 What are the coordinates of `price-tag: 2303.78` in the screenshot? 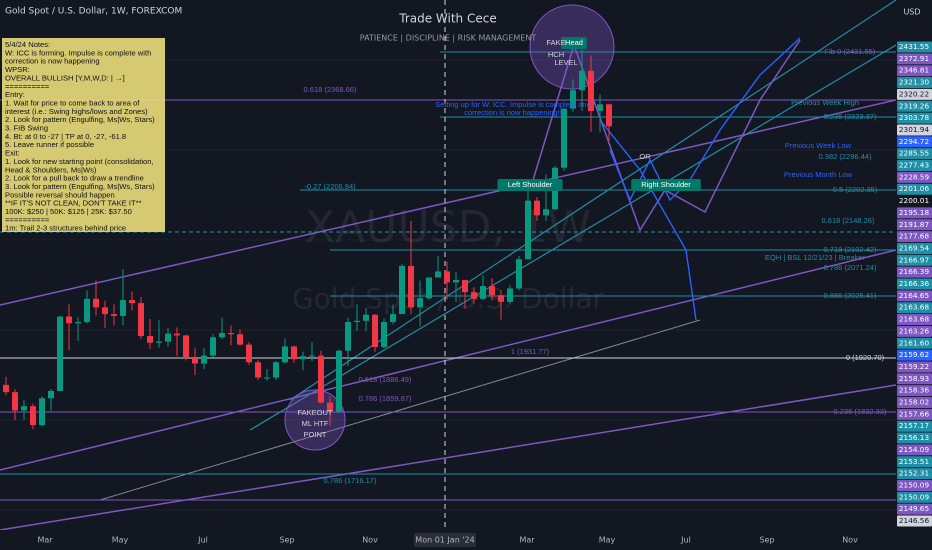 It's located at (914, 117).